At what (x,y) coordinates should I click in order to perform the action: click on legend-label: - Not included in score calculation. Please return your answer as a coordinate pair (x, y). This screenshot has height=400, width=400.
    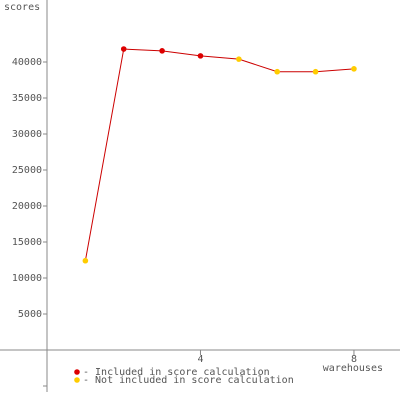
    Looking at the image, I should click on (188, 380).